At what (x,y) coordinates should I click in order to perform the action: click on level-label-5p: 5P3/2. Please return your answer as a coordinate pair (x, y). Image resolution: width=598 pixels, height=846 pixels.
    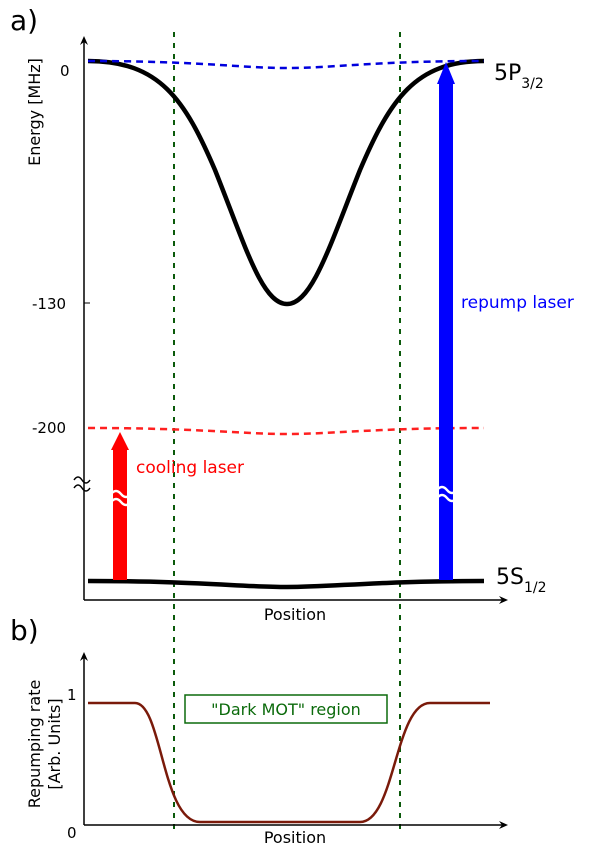
    Looking at the image, I should click on (519, 76).